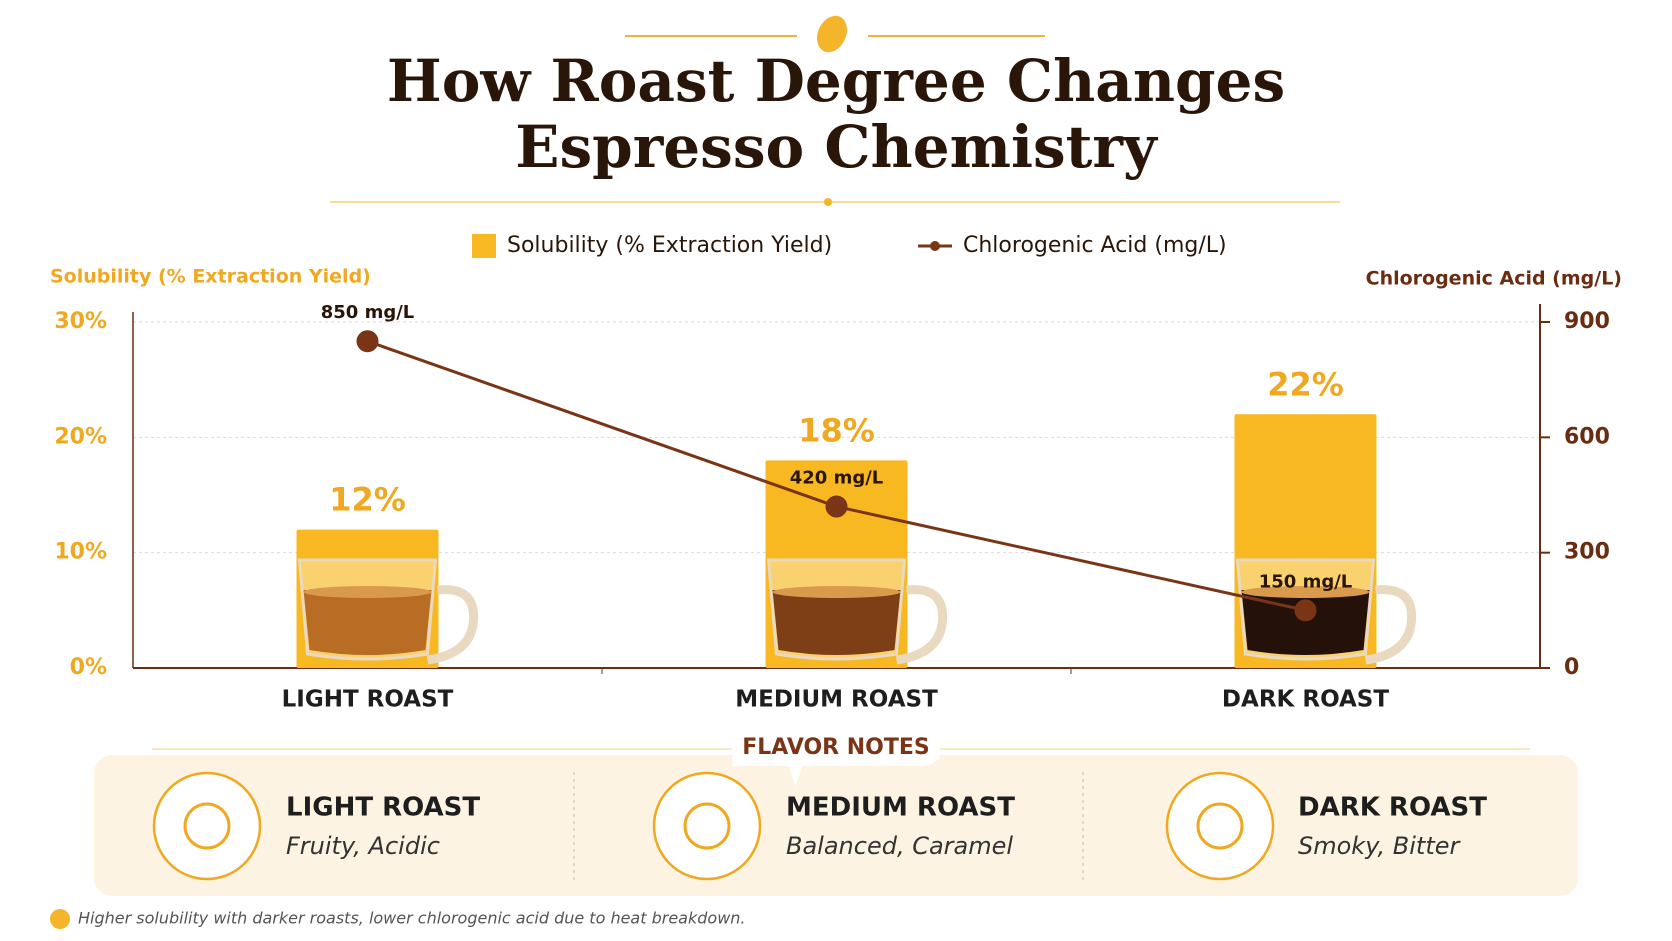 The height and width of the screenshot is (941, 1672). I want to click on line-value-label: 150 mg/L, so click(1306, 581).